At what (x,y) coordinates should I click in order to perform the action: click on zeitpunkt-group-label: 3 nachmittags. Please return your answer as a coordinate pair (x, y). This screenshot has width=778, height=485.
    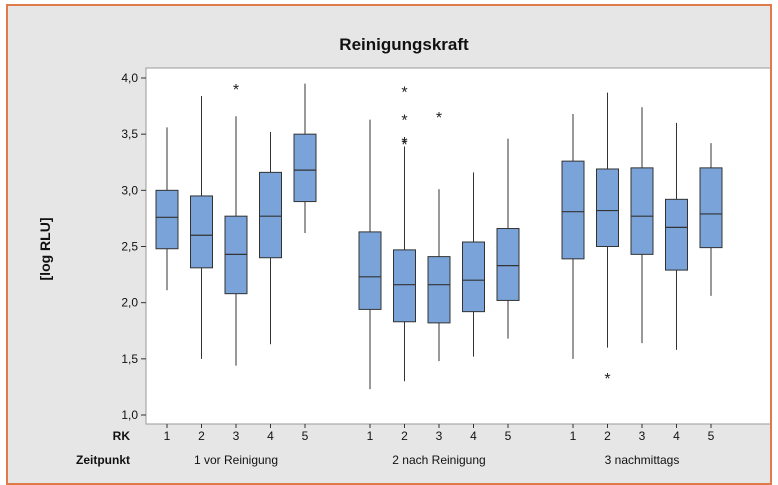
    Looking at the image, I should click on (642, 460).